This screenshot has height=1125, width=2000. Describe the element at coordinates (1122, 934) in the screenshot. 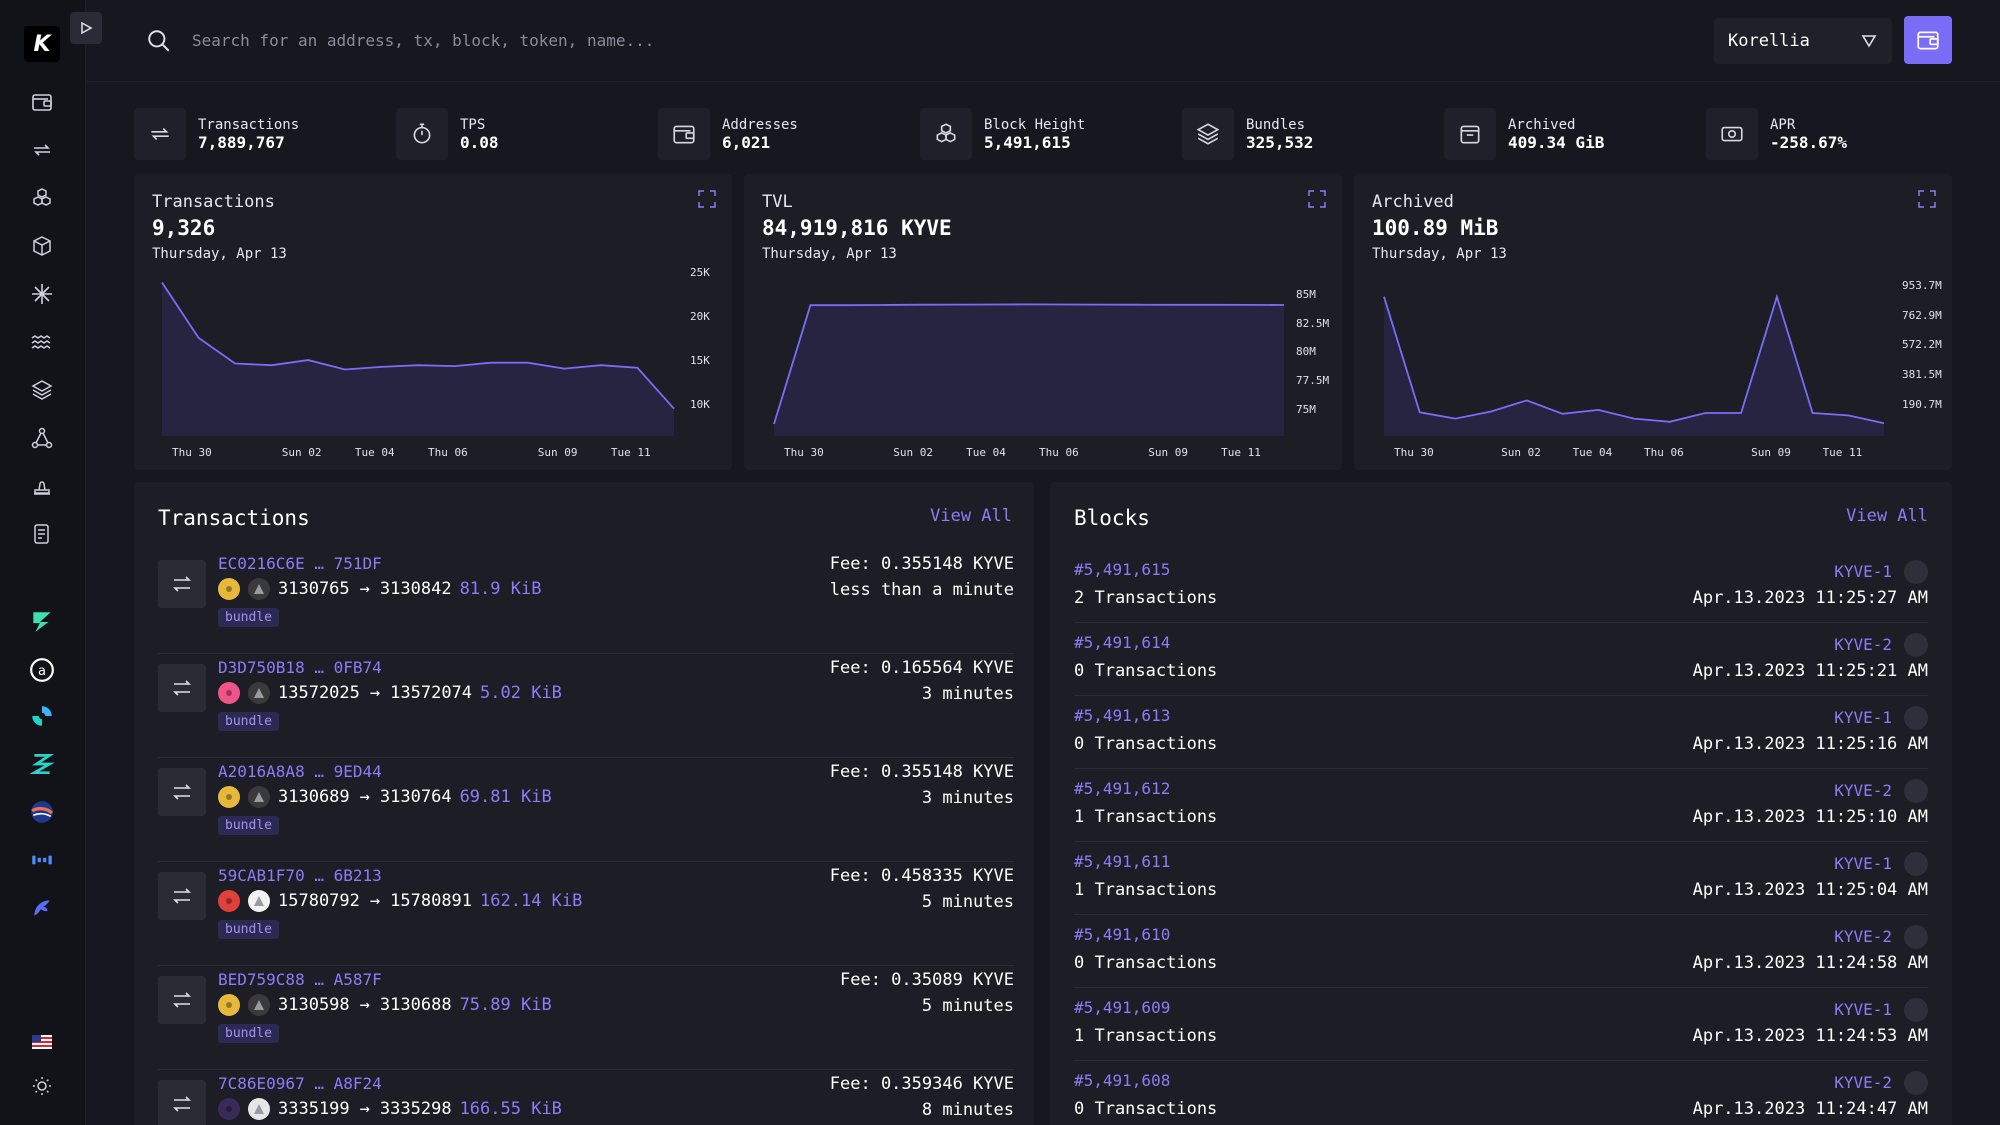

I see `block-number-link: #5,491,610` at that location.